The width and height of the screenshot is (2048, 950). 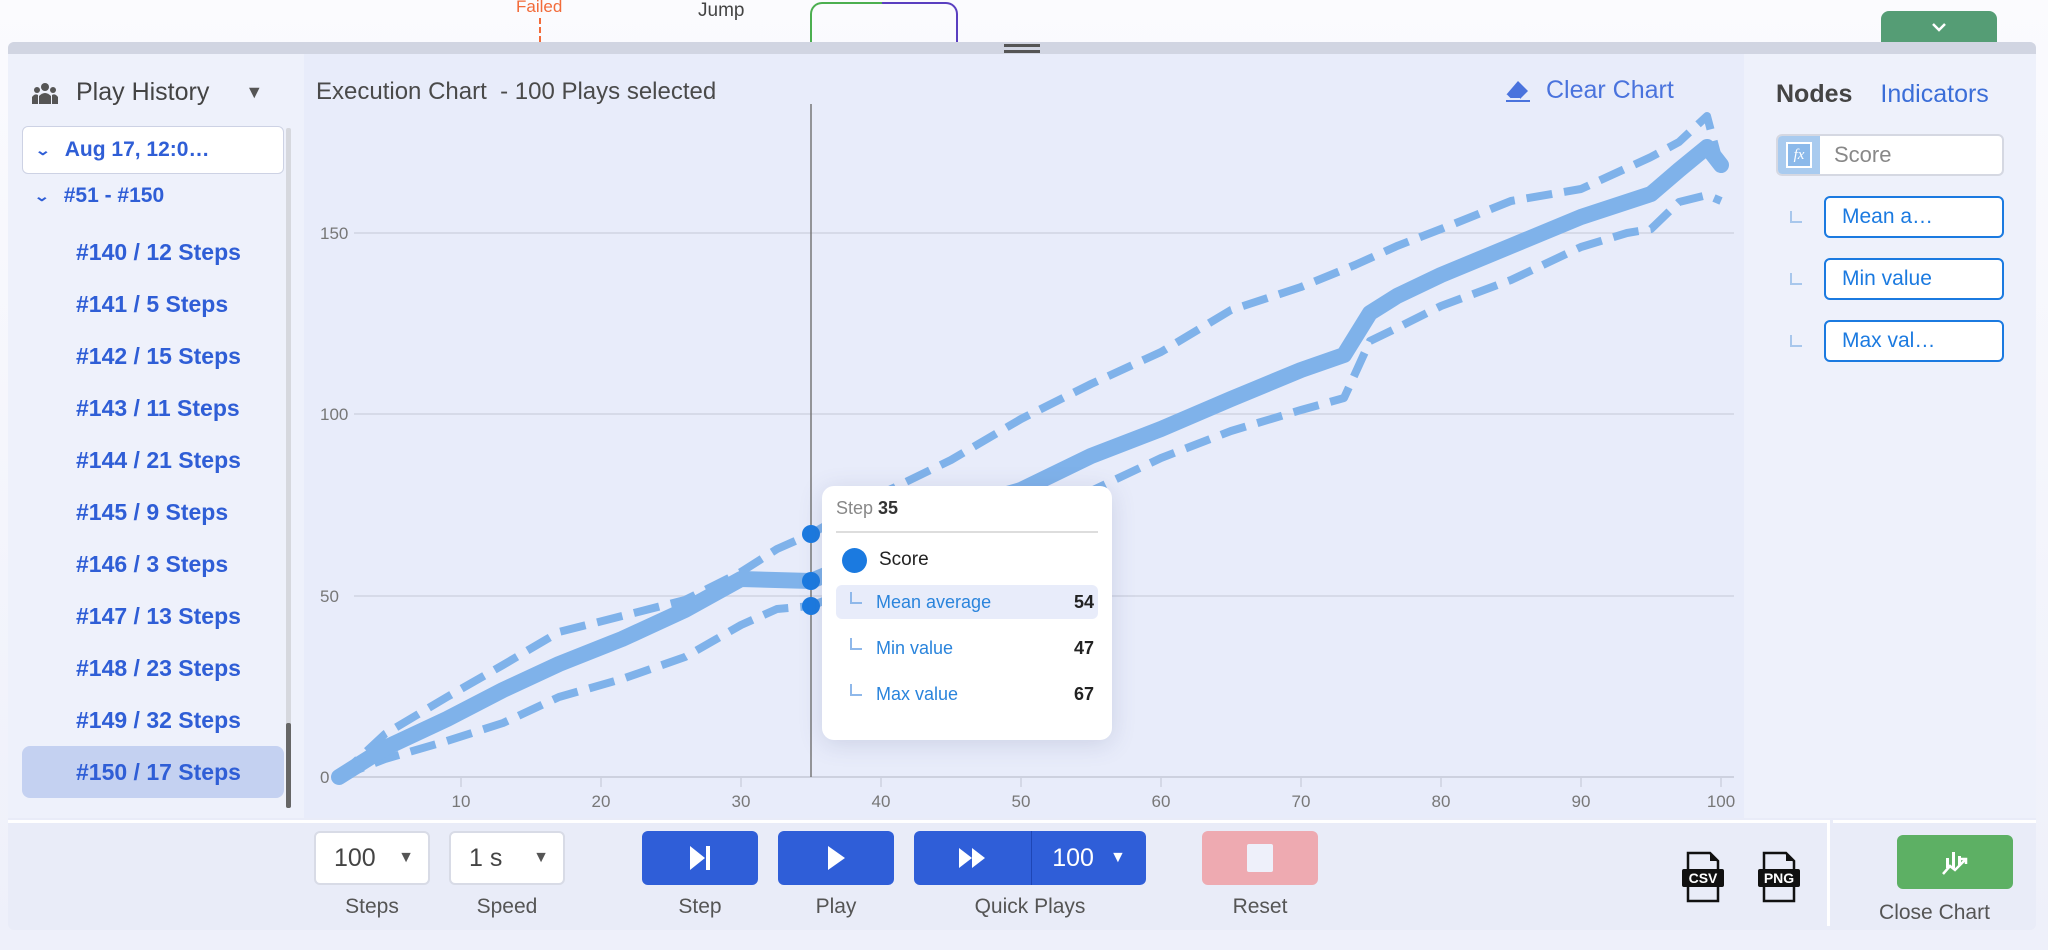 I want to click on score-node: fx Score, so click(x=1890, y=155).